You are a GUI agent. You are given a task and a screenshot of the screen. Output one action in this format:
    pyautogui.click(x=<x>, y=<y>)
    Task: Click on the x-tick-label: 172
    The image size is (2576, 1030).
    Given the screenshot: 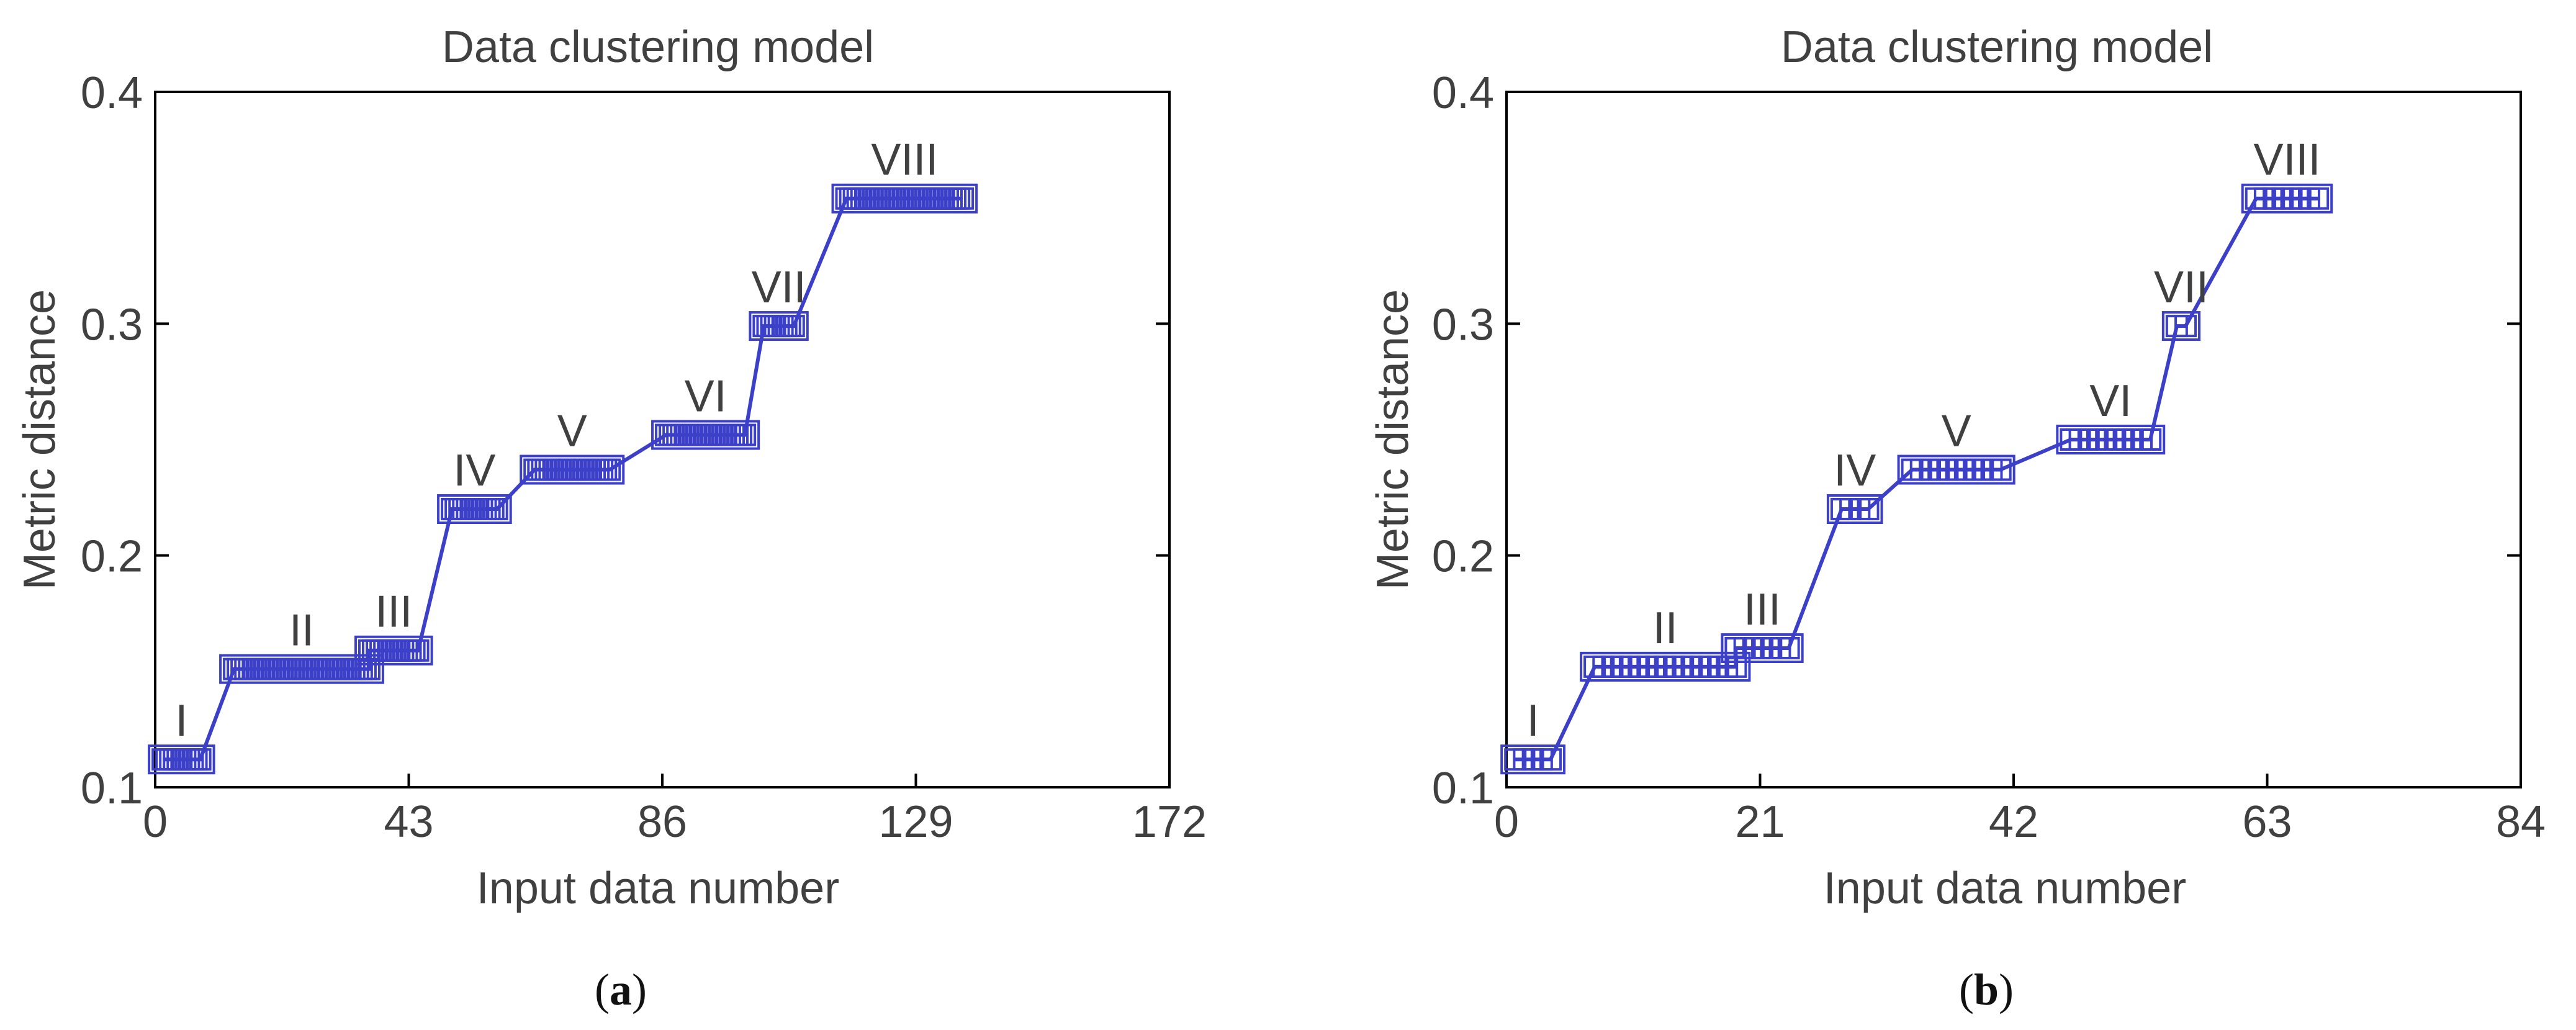 What is the action you would take?
    pyautogui.click(x=1169, y=822)
    